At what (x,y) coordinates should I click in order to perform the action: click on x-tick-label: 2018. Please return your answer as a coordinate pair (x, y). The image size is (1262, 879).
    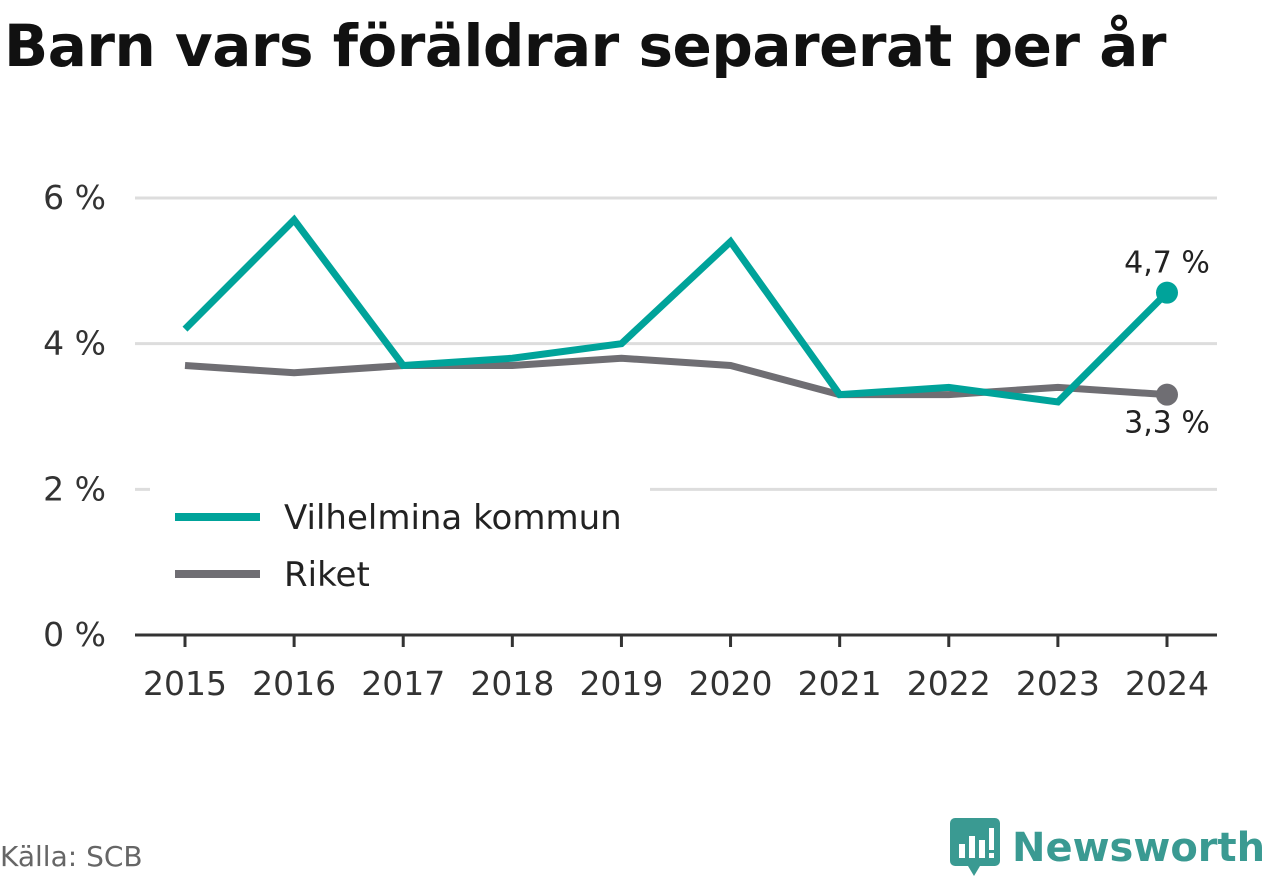
    Looking at the image, I should click on (512, 683).